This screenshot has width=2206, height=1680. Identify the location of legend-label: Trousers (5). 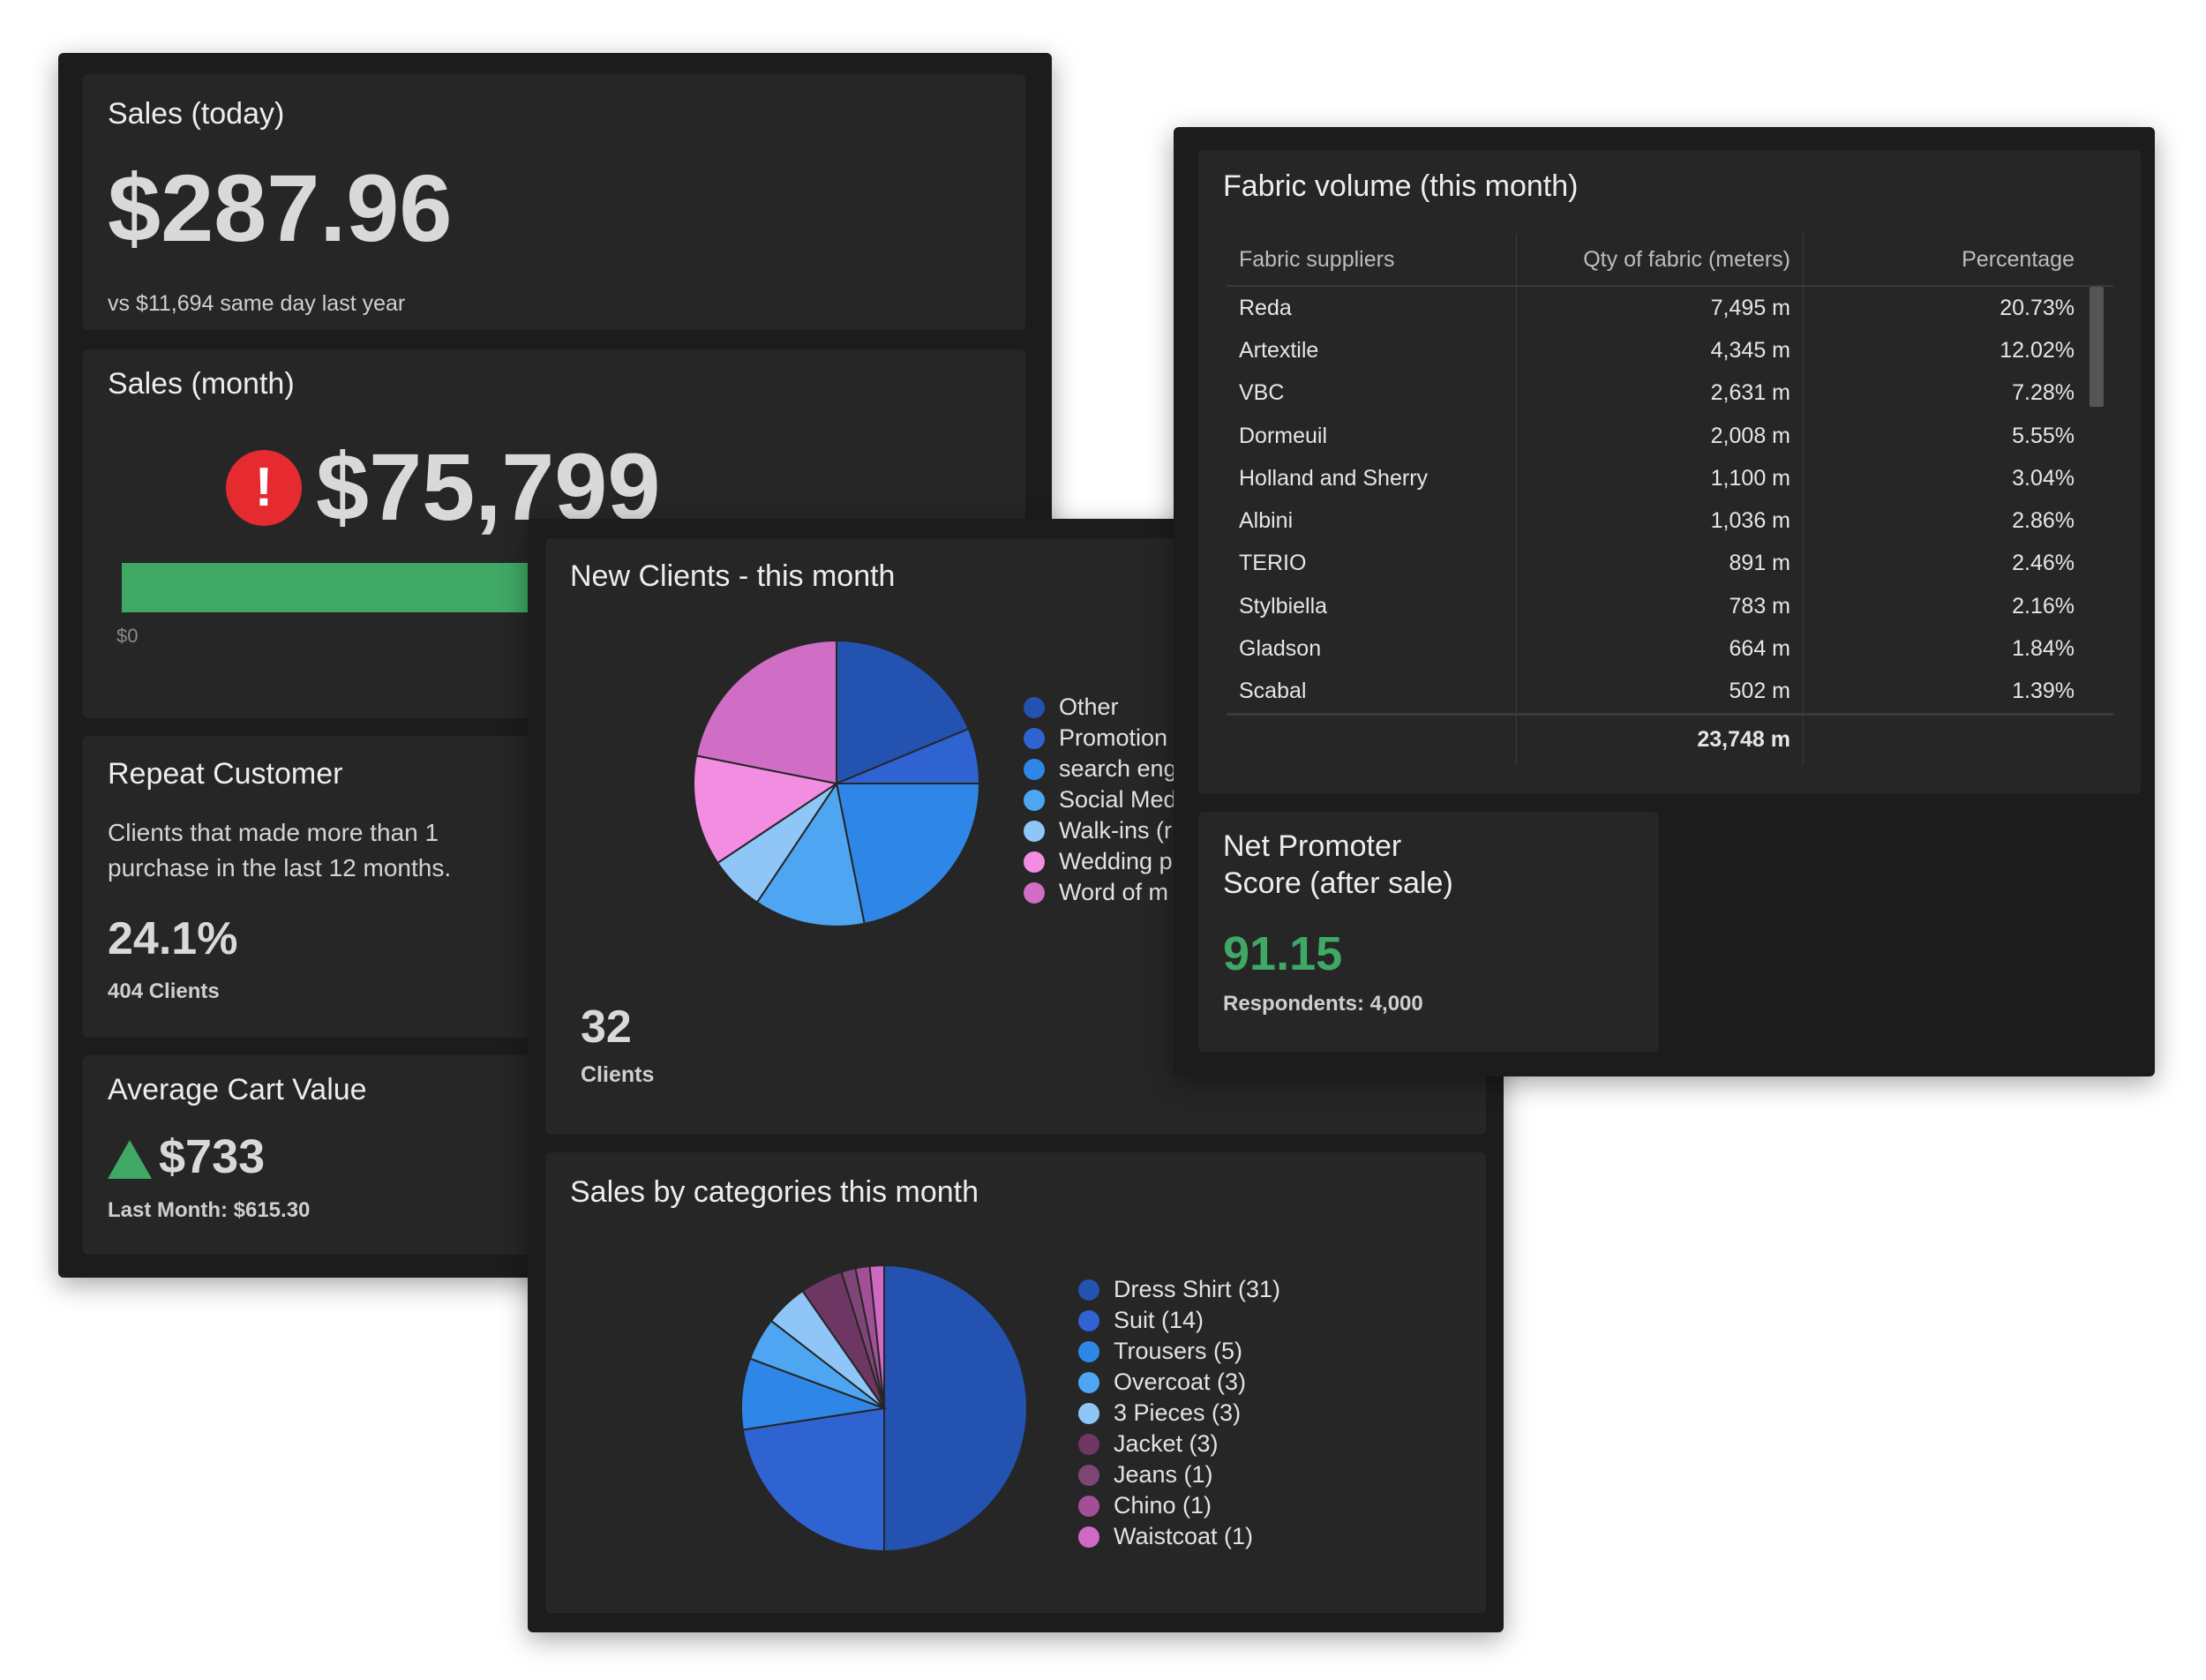
(1178, 1351).